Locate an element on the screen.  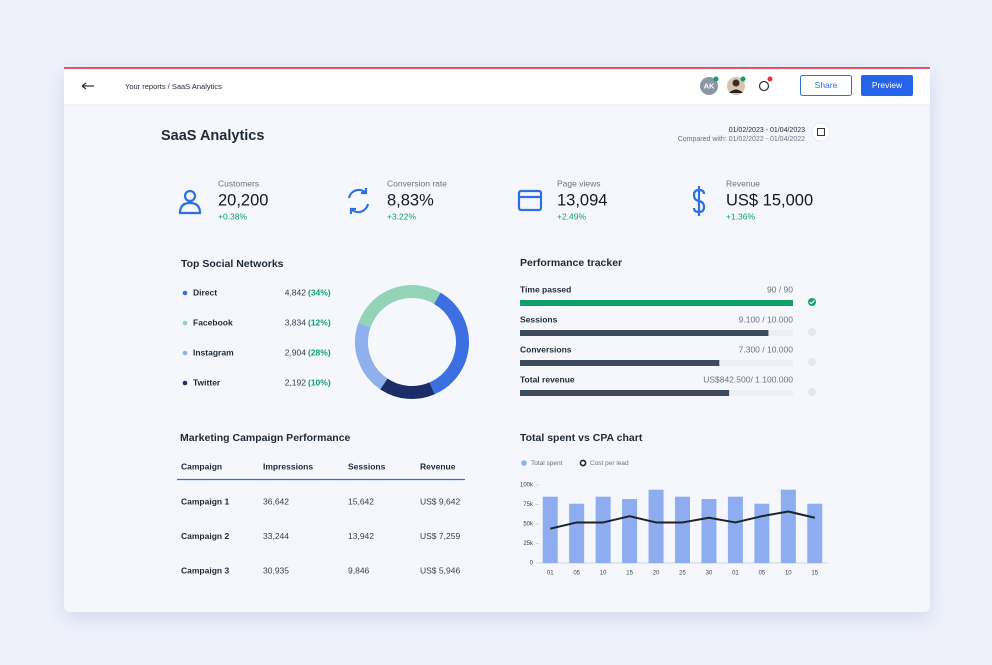
table-cell: Campaign 3 is located at coordinates (205, 570).